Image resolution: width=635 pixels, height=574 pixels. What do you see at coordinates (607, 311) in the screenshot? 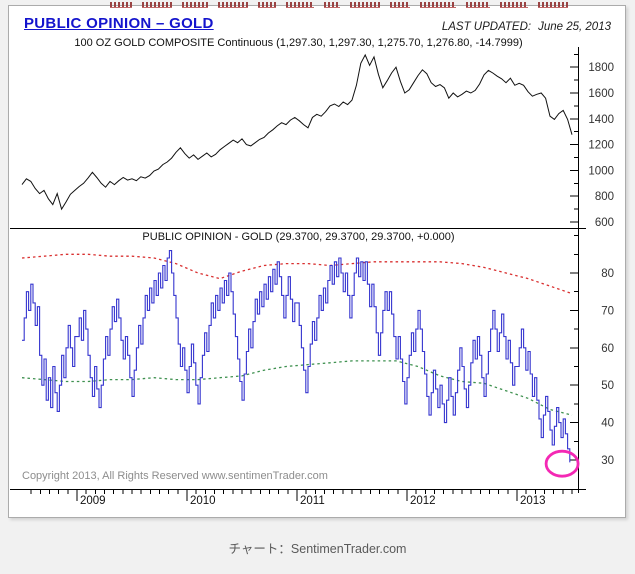
I see `svg-text: 70` at bounding box center [607, 311].